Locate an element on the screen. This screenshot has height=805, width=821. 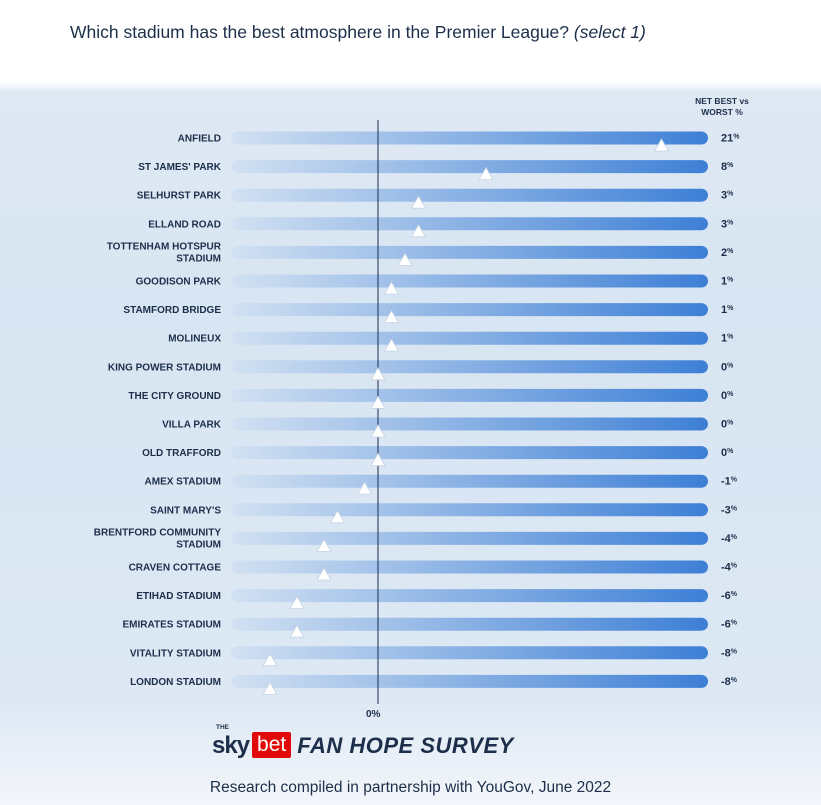
value-label-18: -8% is located at coordinates (729, 653).